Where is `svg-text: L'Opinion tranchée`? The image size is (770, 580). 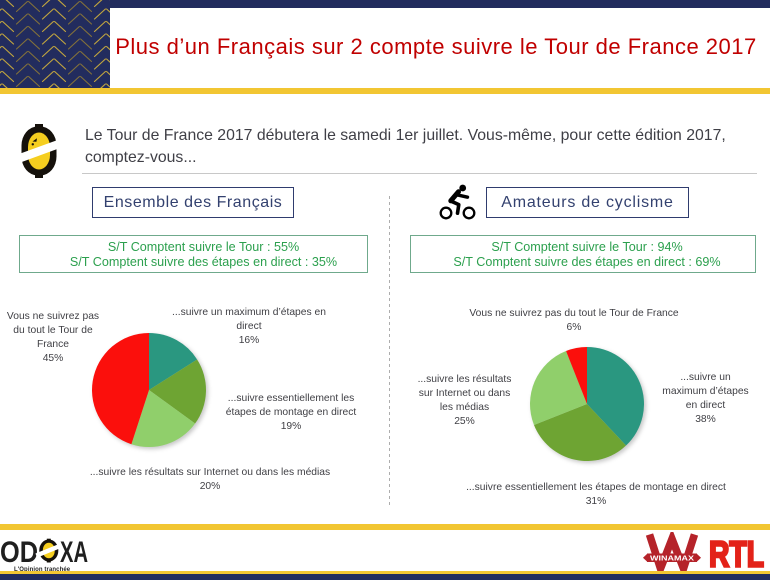 svg-text: L'Opinion tranchée is located at coordinates (42, 570).